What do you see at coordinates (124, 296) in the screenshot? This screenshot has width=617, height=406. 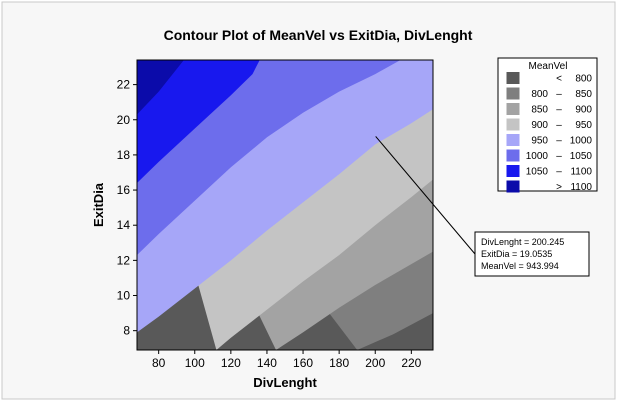 I see `y-tick-label: 10` at bounding box center [124, 296].